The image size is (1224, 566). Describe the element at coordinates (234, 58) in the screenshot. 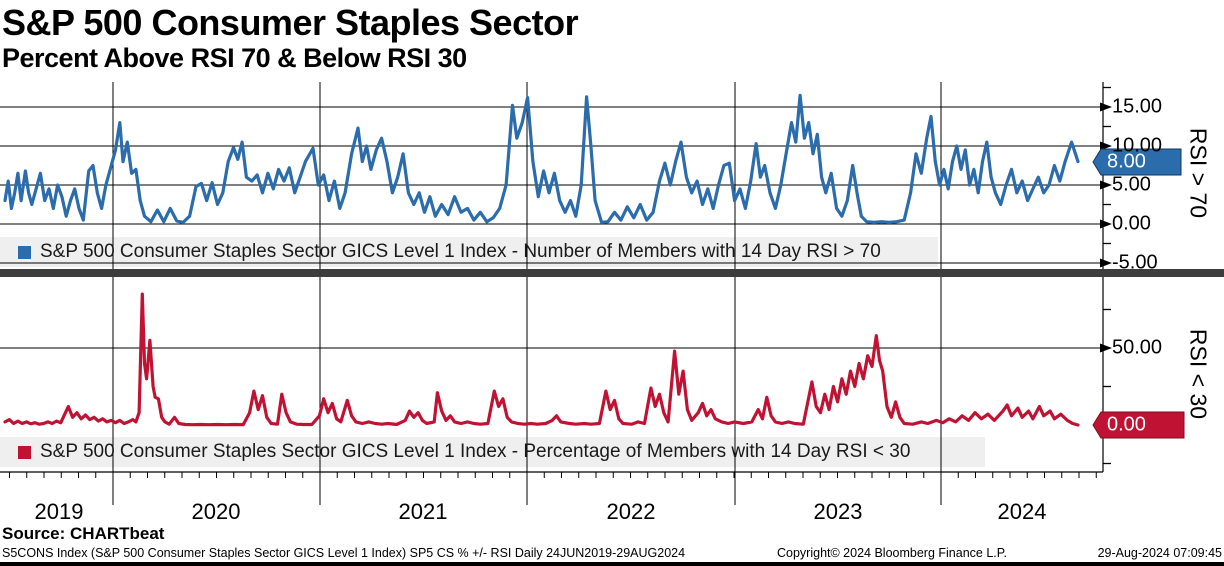

I see `page-subtitle: Percent Above RSI 70 & Below RSI 30` at that location.